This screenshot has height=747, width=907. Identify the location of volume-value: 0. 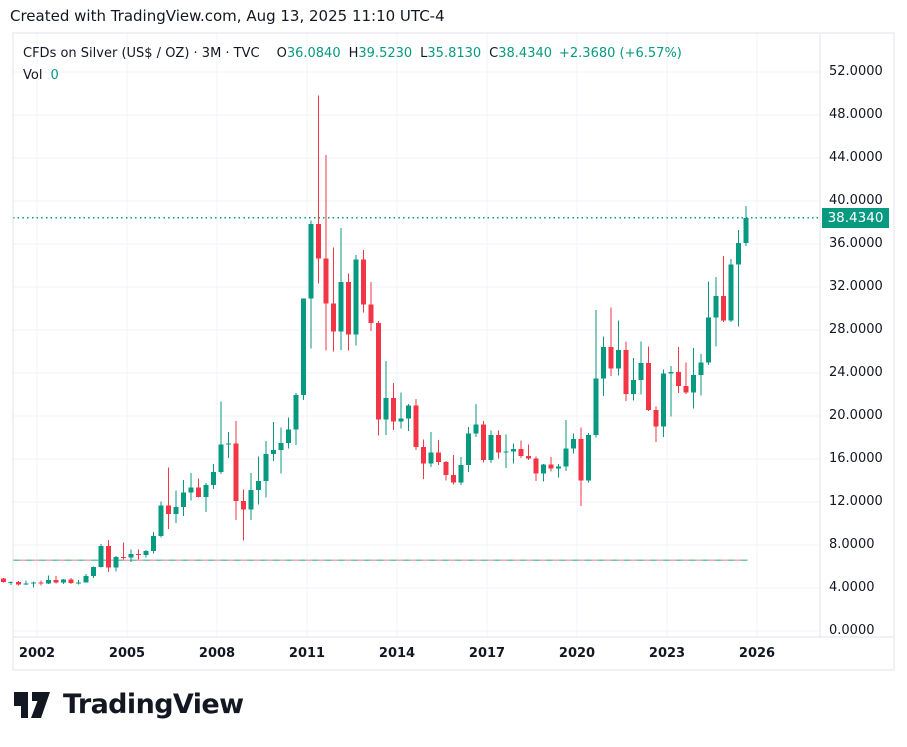
(54, 75).